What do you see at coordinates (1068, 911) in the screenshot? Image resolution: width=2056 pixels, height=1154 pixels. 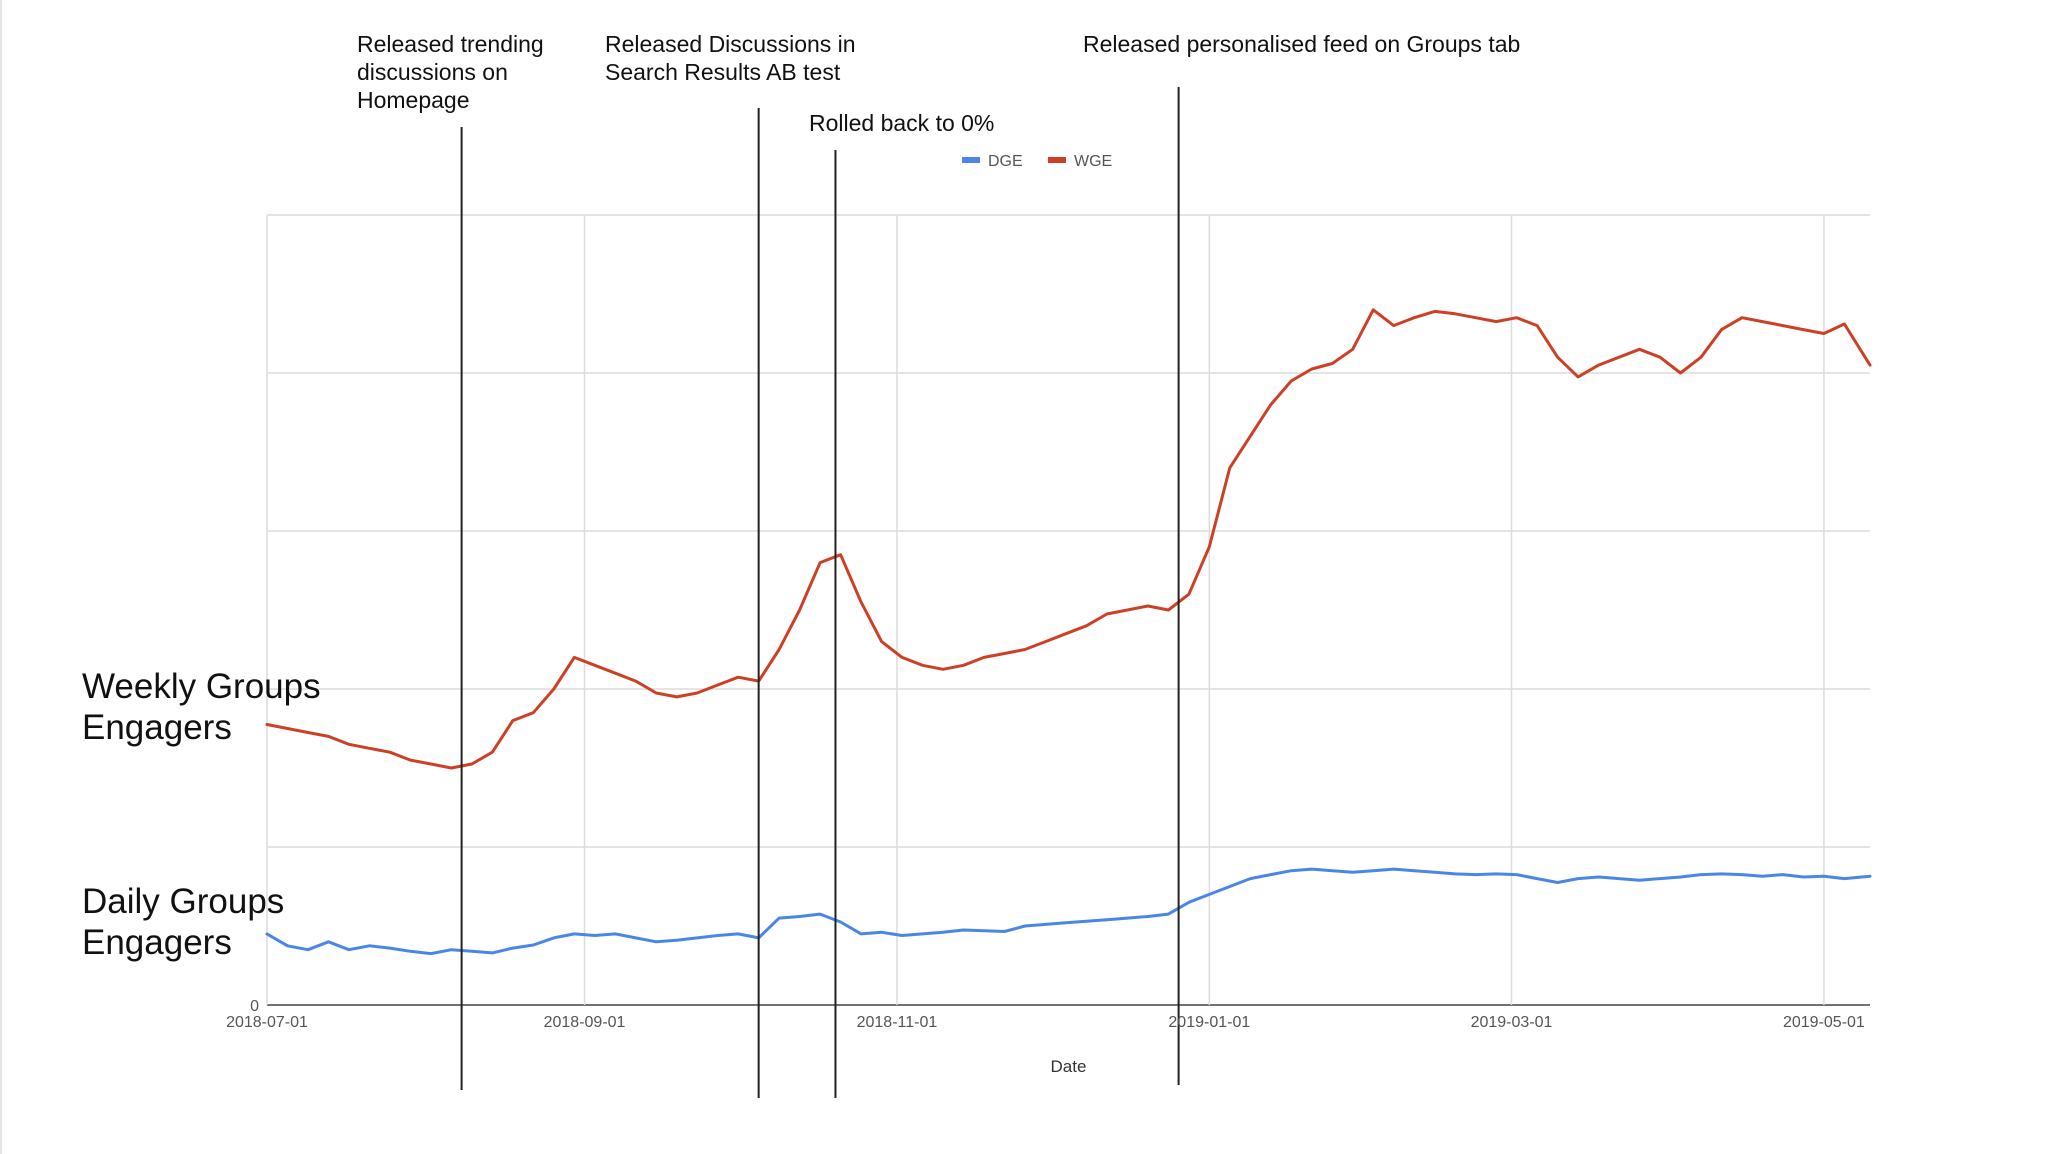 I see `series-line-dge` at bounding box center [1068, 911].